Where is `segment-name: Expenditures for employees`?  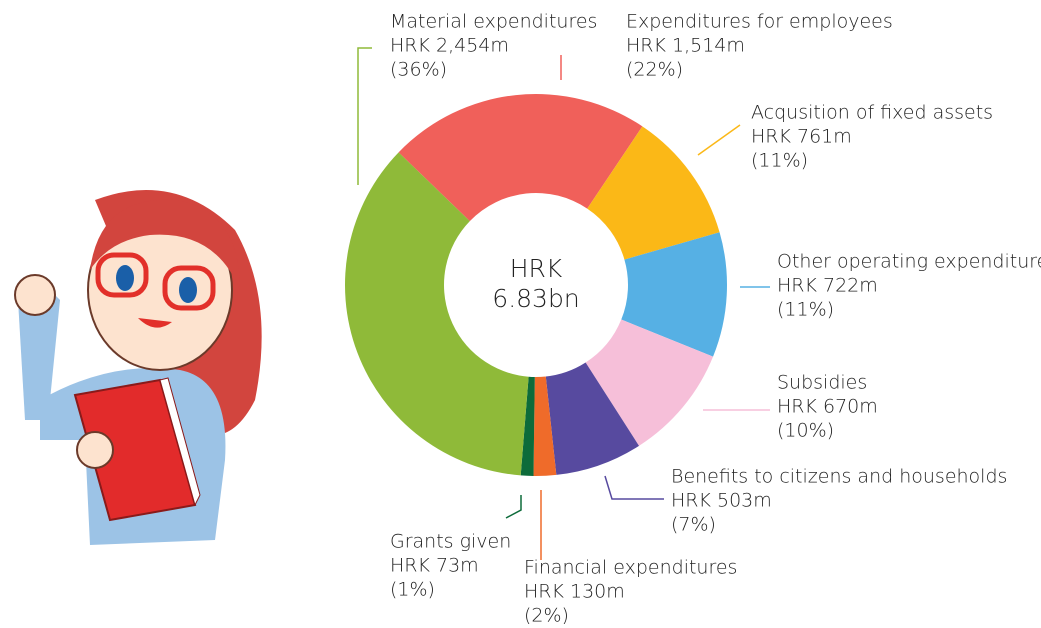 segment-name: Expenditures for employees is located at coordinates (759, 22).